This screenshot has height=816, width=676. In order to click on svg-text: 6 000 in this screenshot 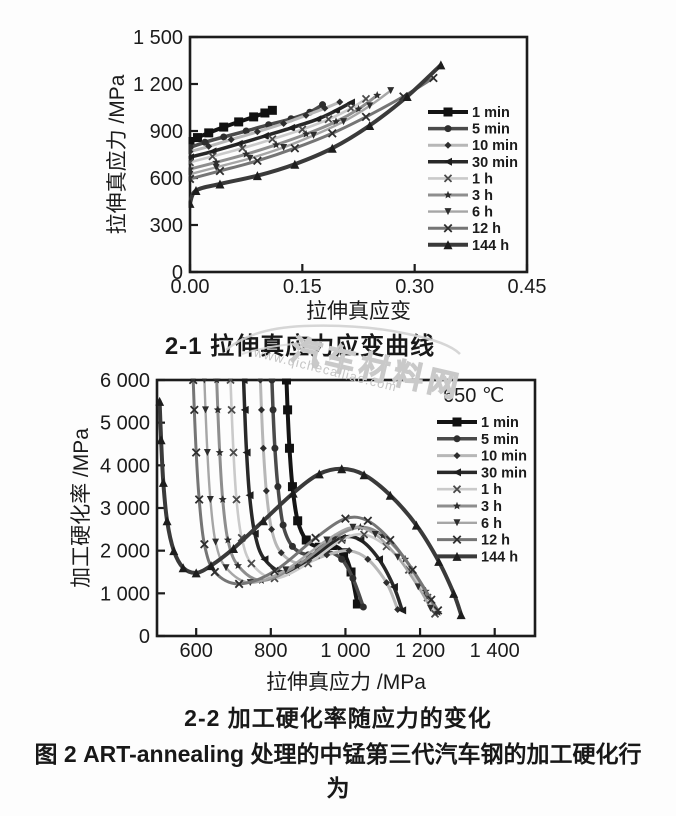, I will do `click(125, 381)`.